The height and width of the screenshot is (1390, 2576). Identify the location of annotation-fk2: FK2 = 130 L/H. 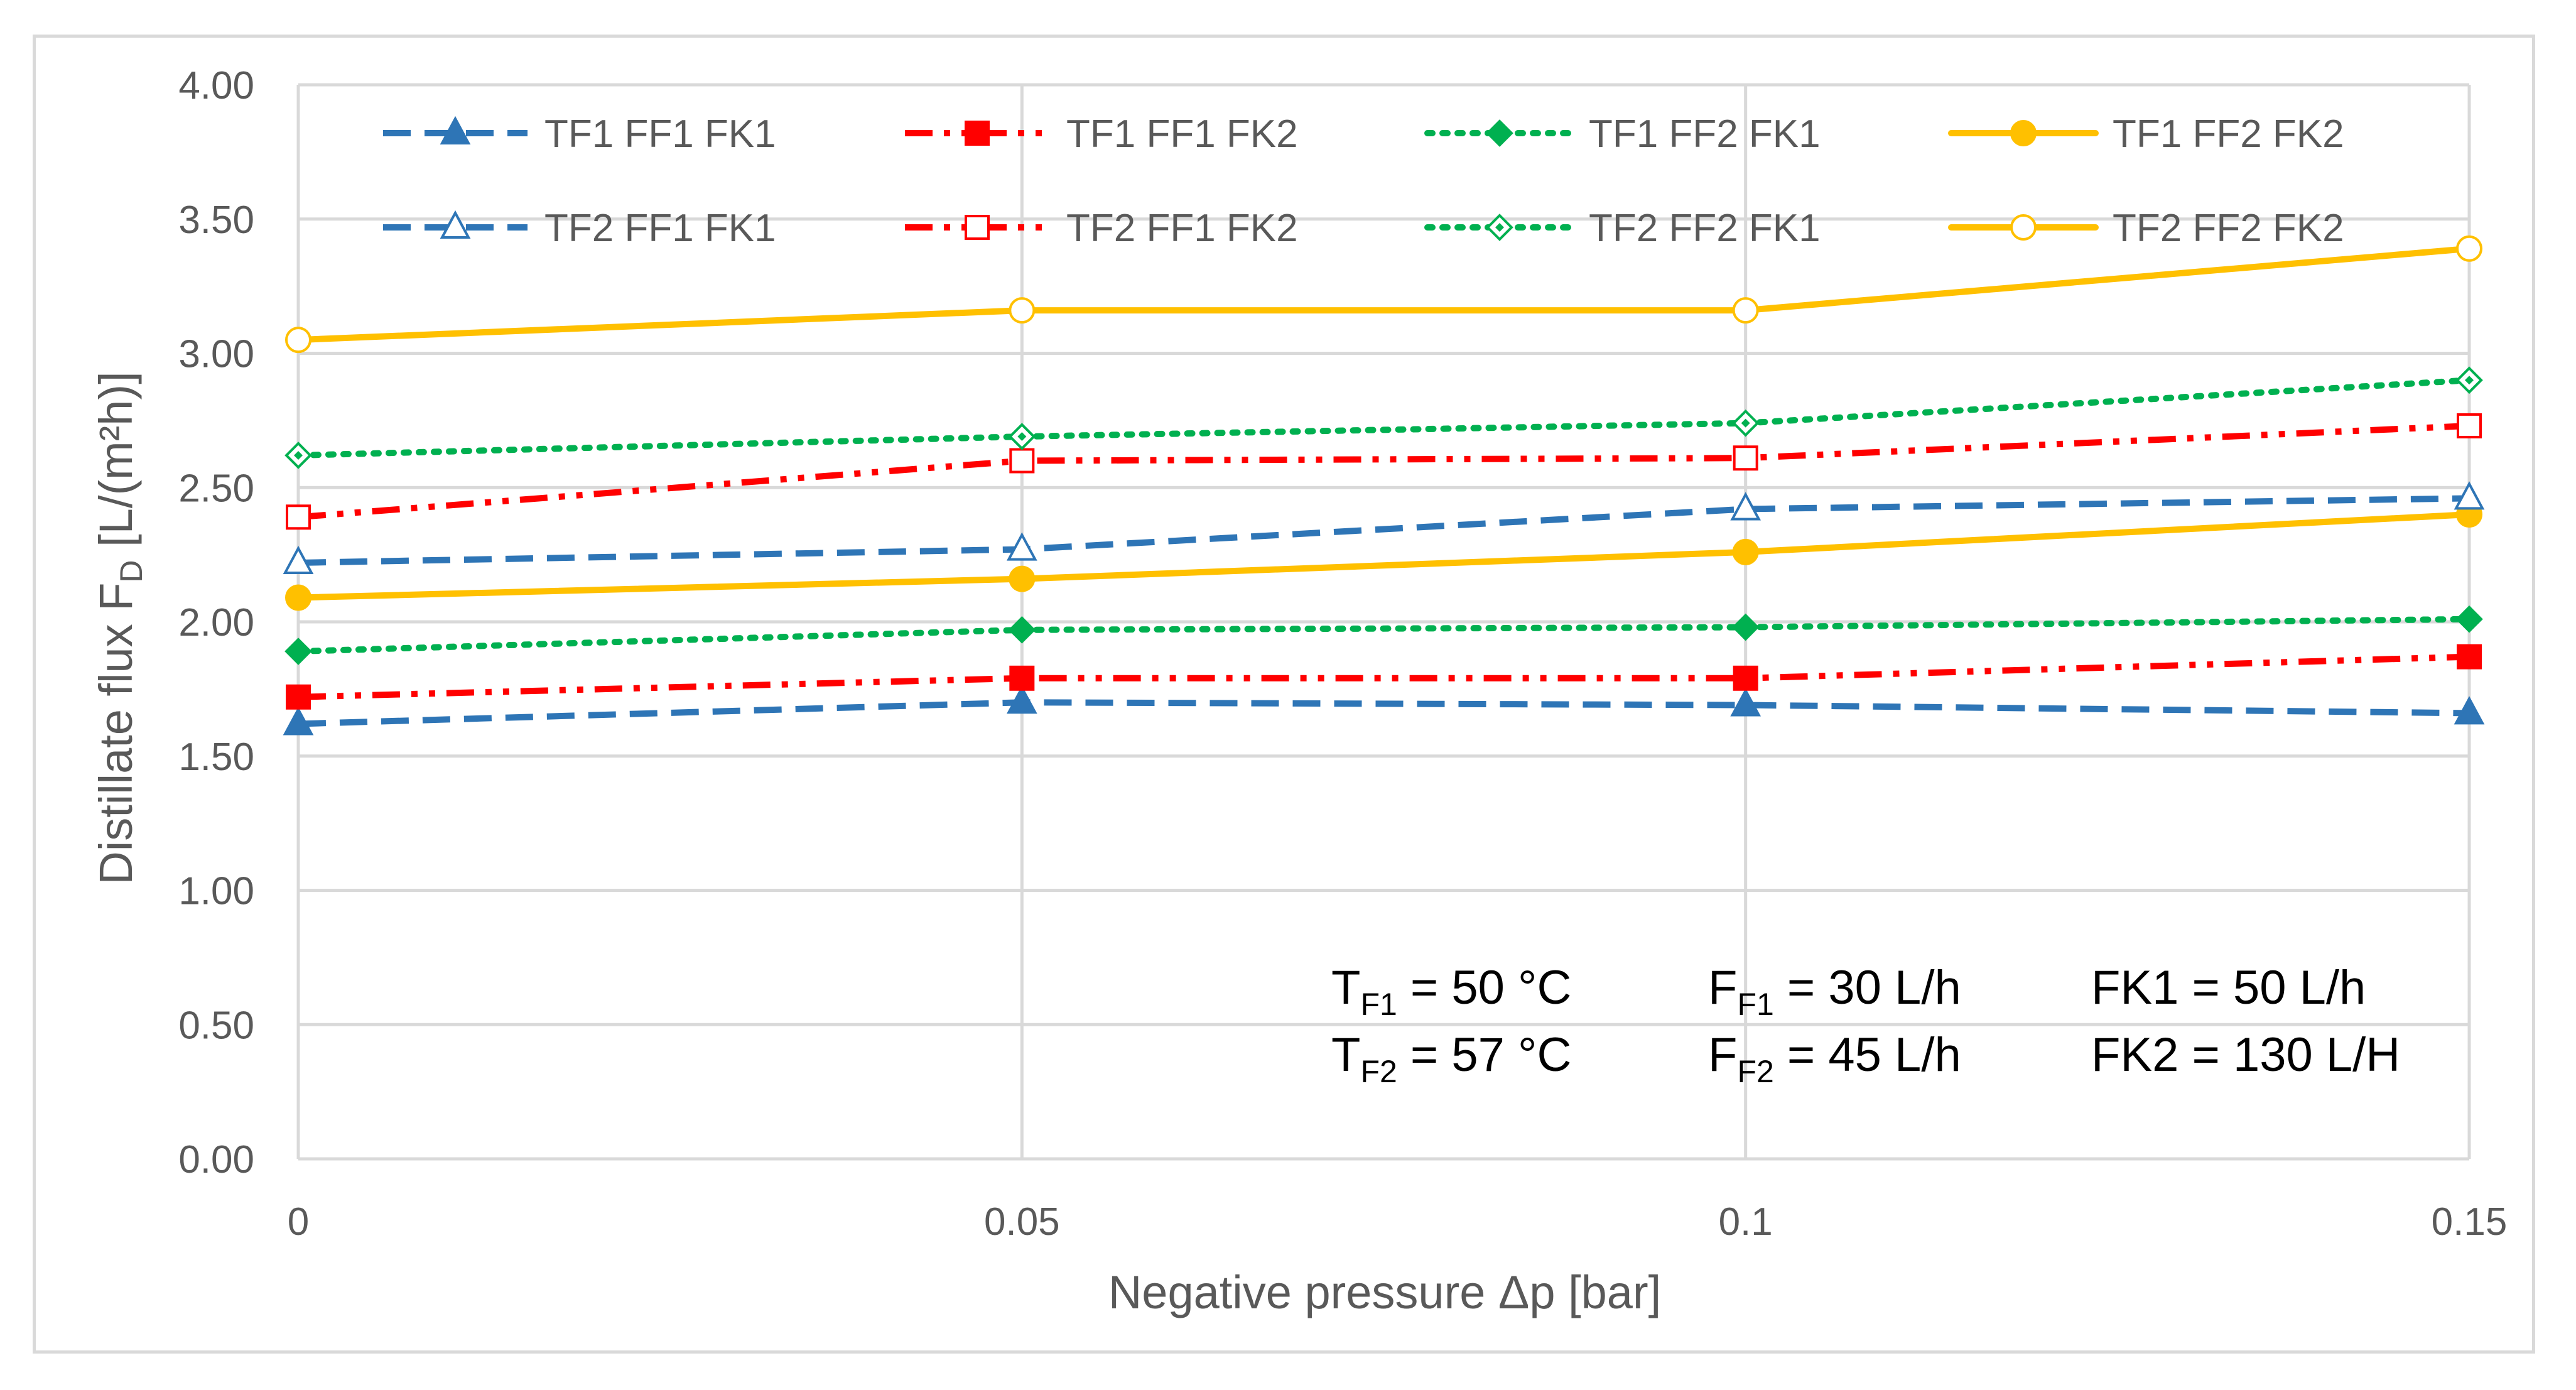
(2245, 1055).